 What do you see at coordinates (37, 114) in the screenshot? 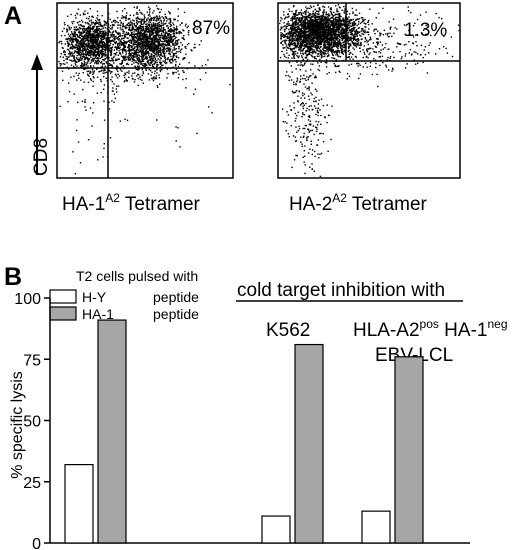
I see `cd8-axis-arrow` at bounding box center [37, 114].